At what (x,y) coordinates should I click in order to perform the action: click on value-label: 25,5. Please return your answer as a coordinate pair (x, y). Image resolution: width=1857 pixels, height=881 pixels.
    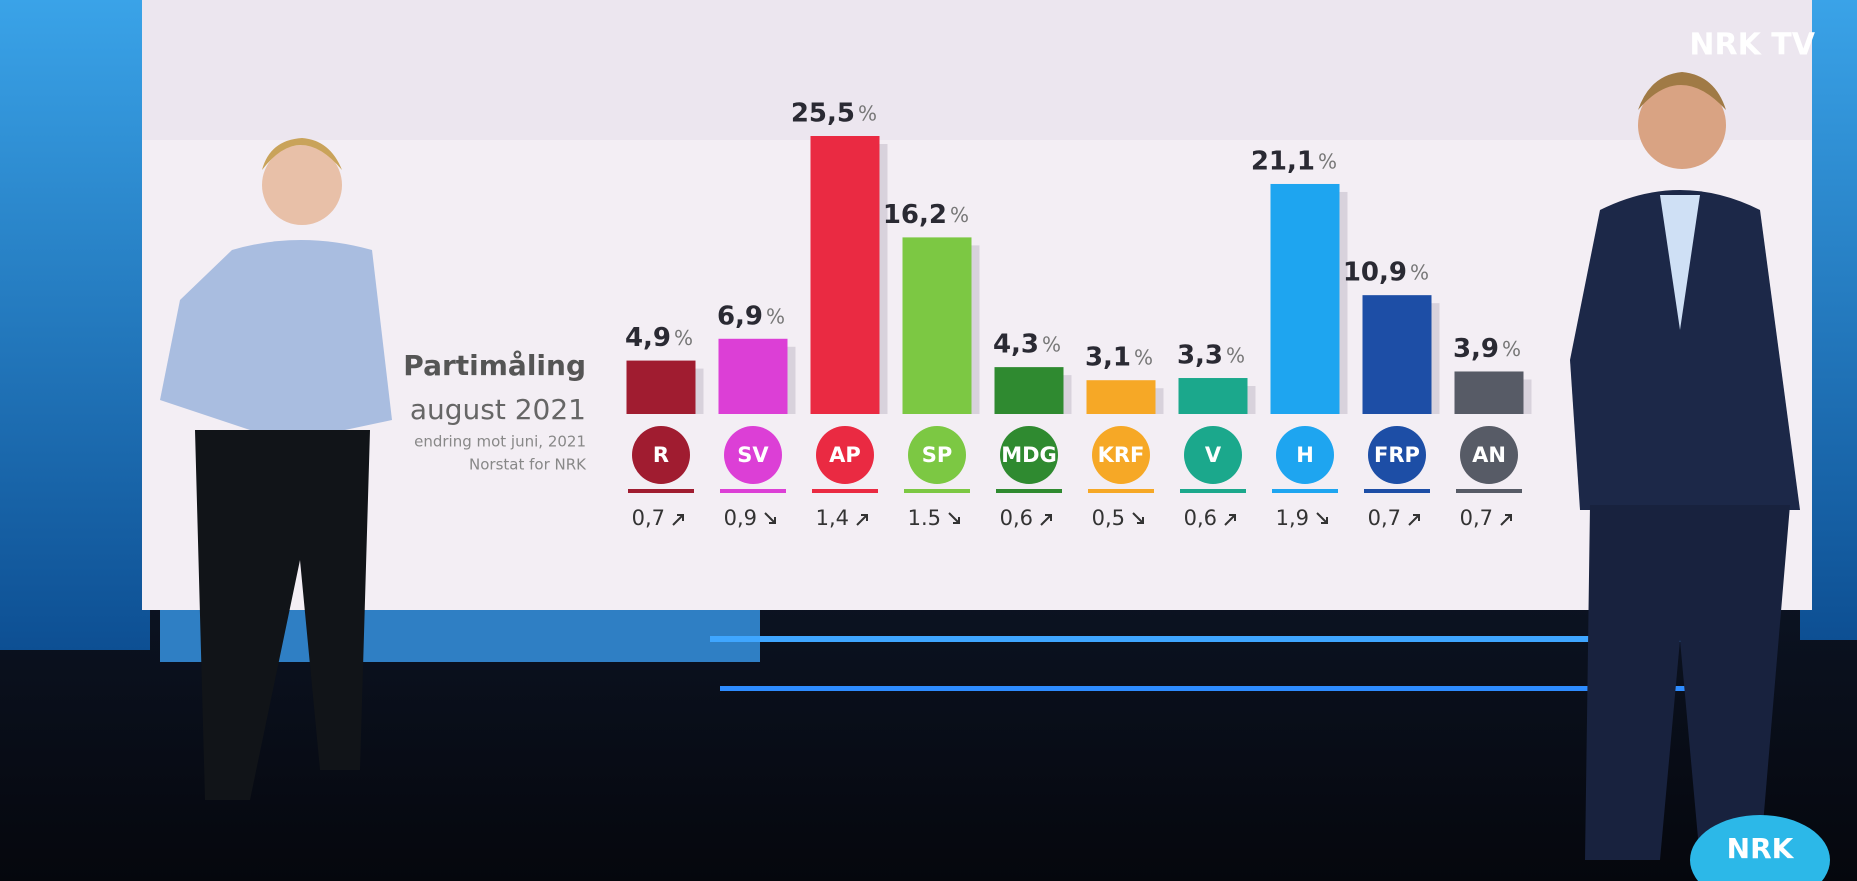
    Looking at the image, I should click on (823, 114).